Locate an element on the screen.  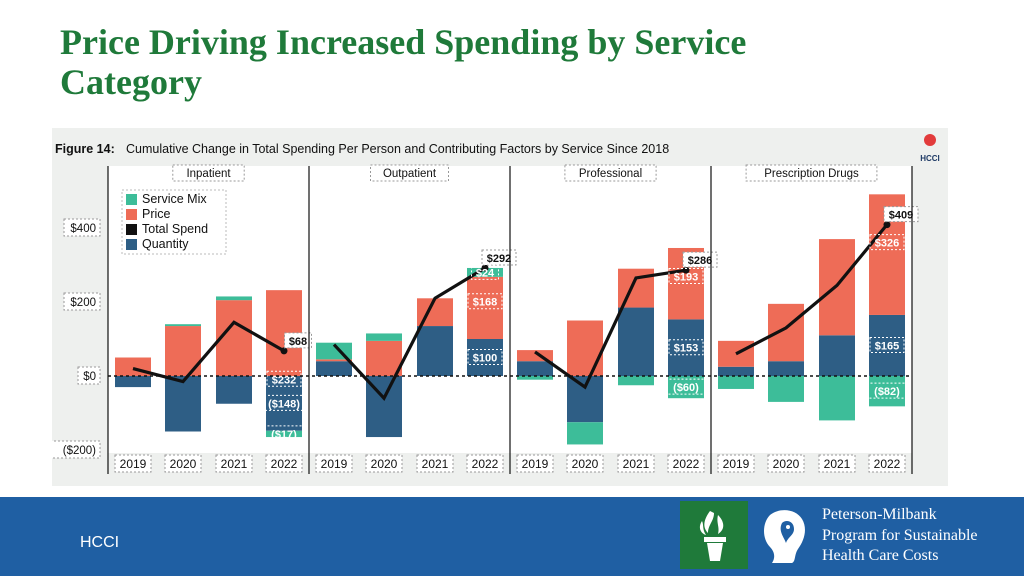
data-label-service-mix: ($82) is located at coordinates (887, 392).